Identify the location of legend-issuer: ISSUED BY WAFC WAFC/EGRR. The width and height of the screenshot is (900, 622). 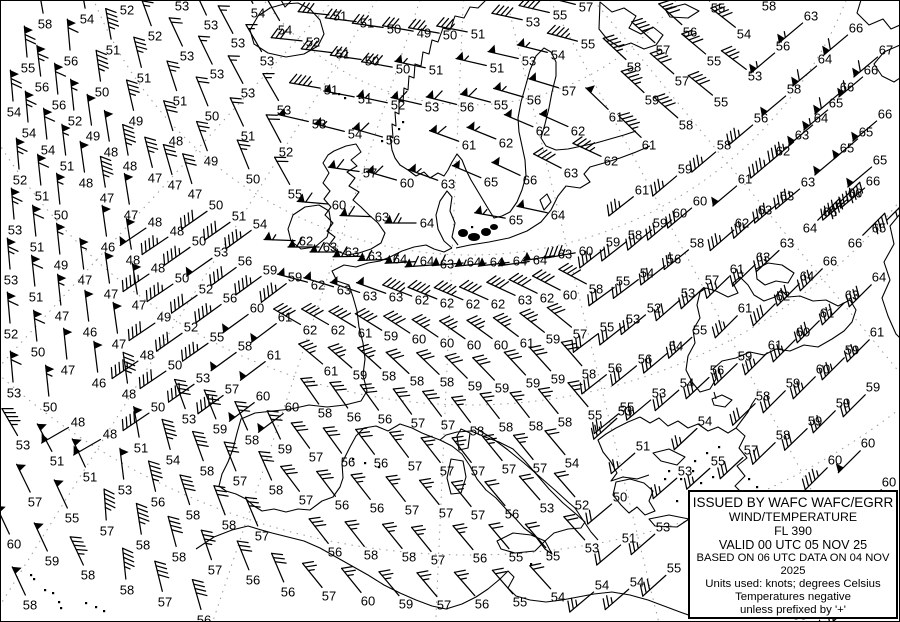
(793, 502).